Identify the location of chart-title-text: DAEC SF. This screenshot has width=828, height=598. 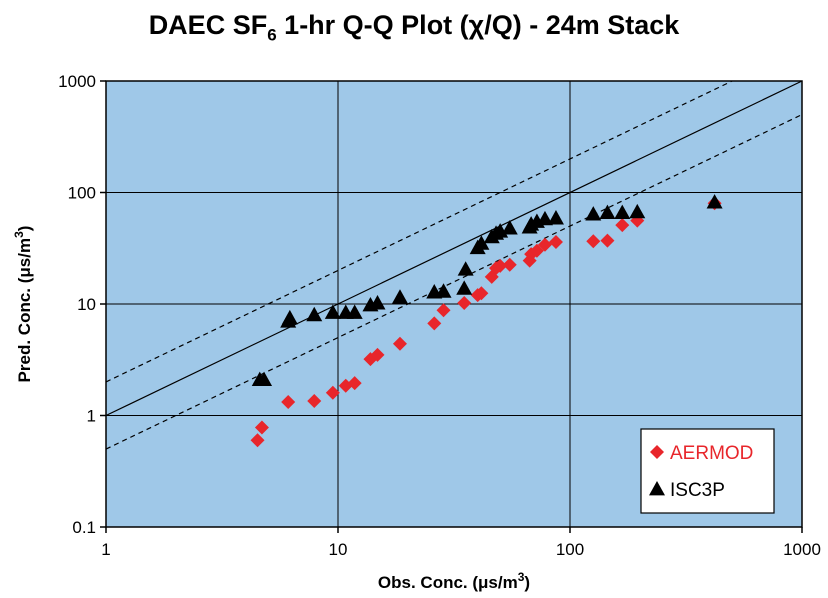
(208, 25).